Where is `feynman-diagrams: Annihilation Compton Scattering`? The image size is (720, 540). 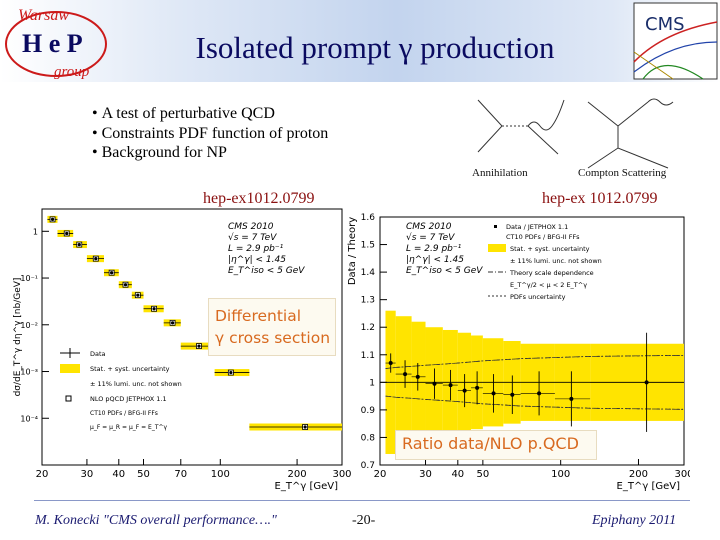
feynman-diagrams: Annihilation Compton Scattering is located at coordinates (573, 138).